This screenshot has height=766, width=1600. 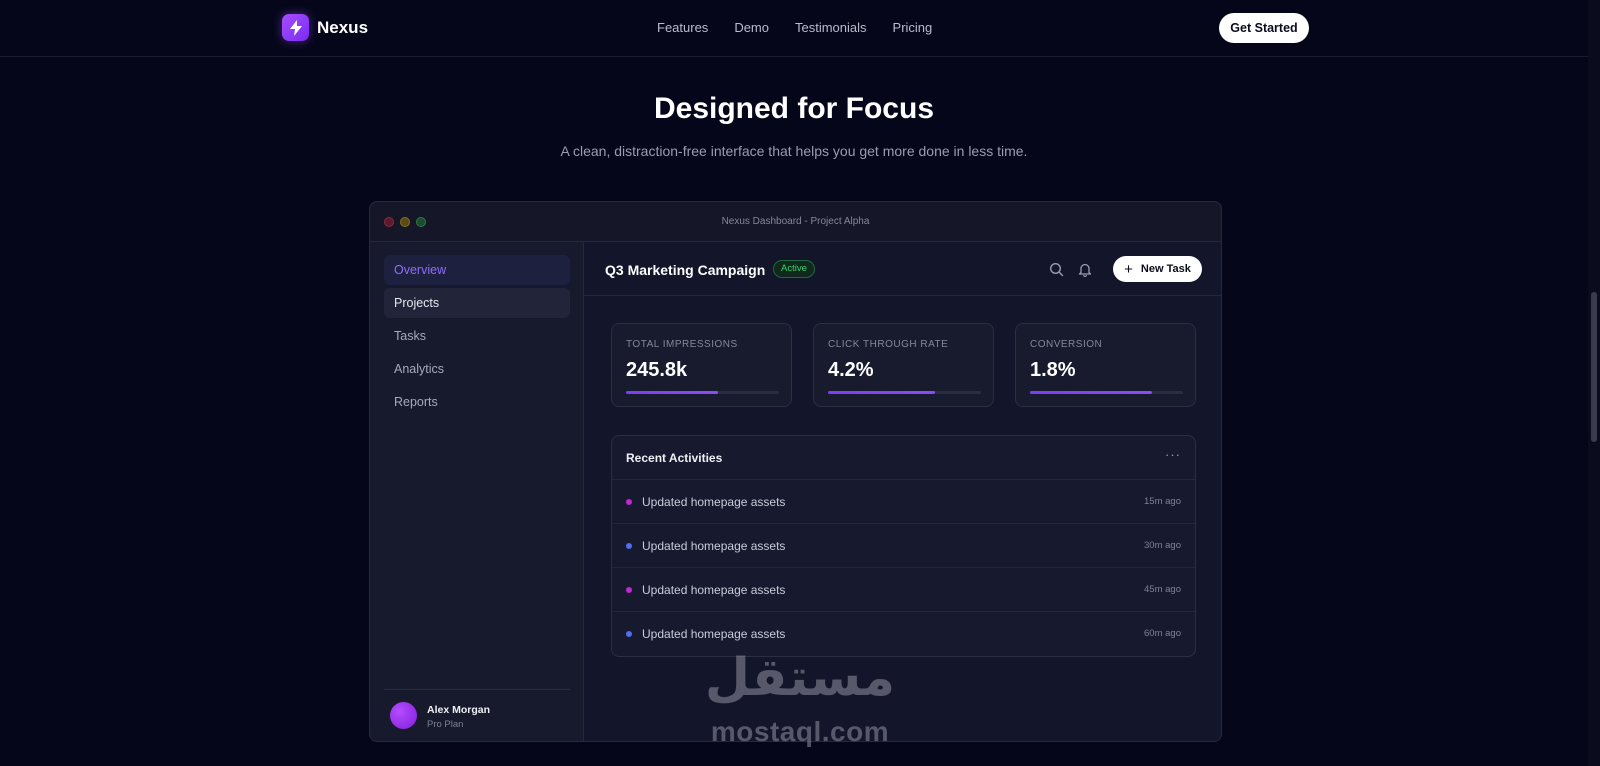 I want to click on watermark: مستقل mostaql.com, so click(x=800, y=698).